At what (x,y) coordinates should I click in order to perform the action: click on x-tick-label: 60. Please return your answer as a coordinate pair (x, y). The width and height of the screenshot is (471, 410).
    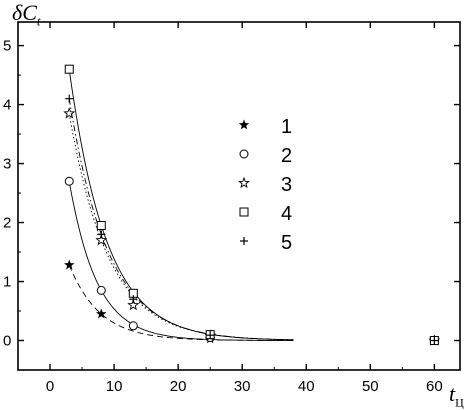
    Looking at the image, I should click on (434, 386).